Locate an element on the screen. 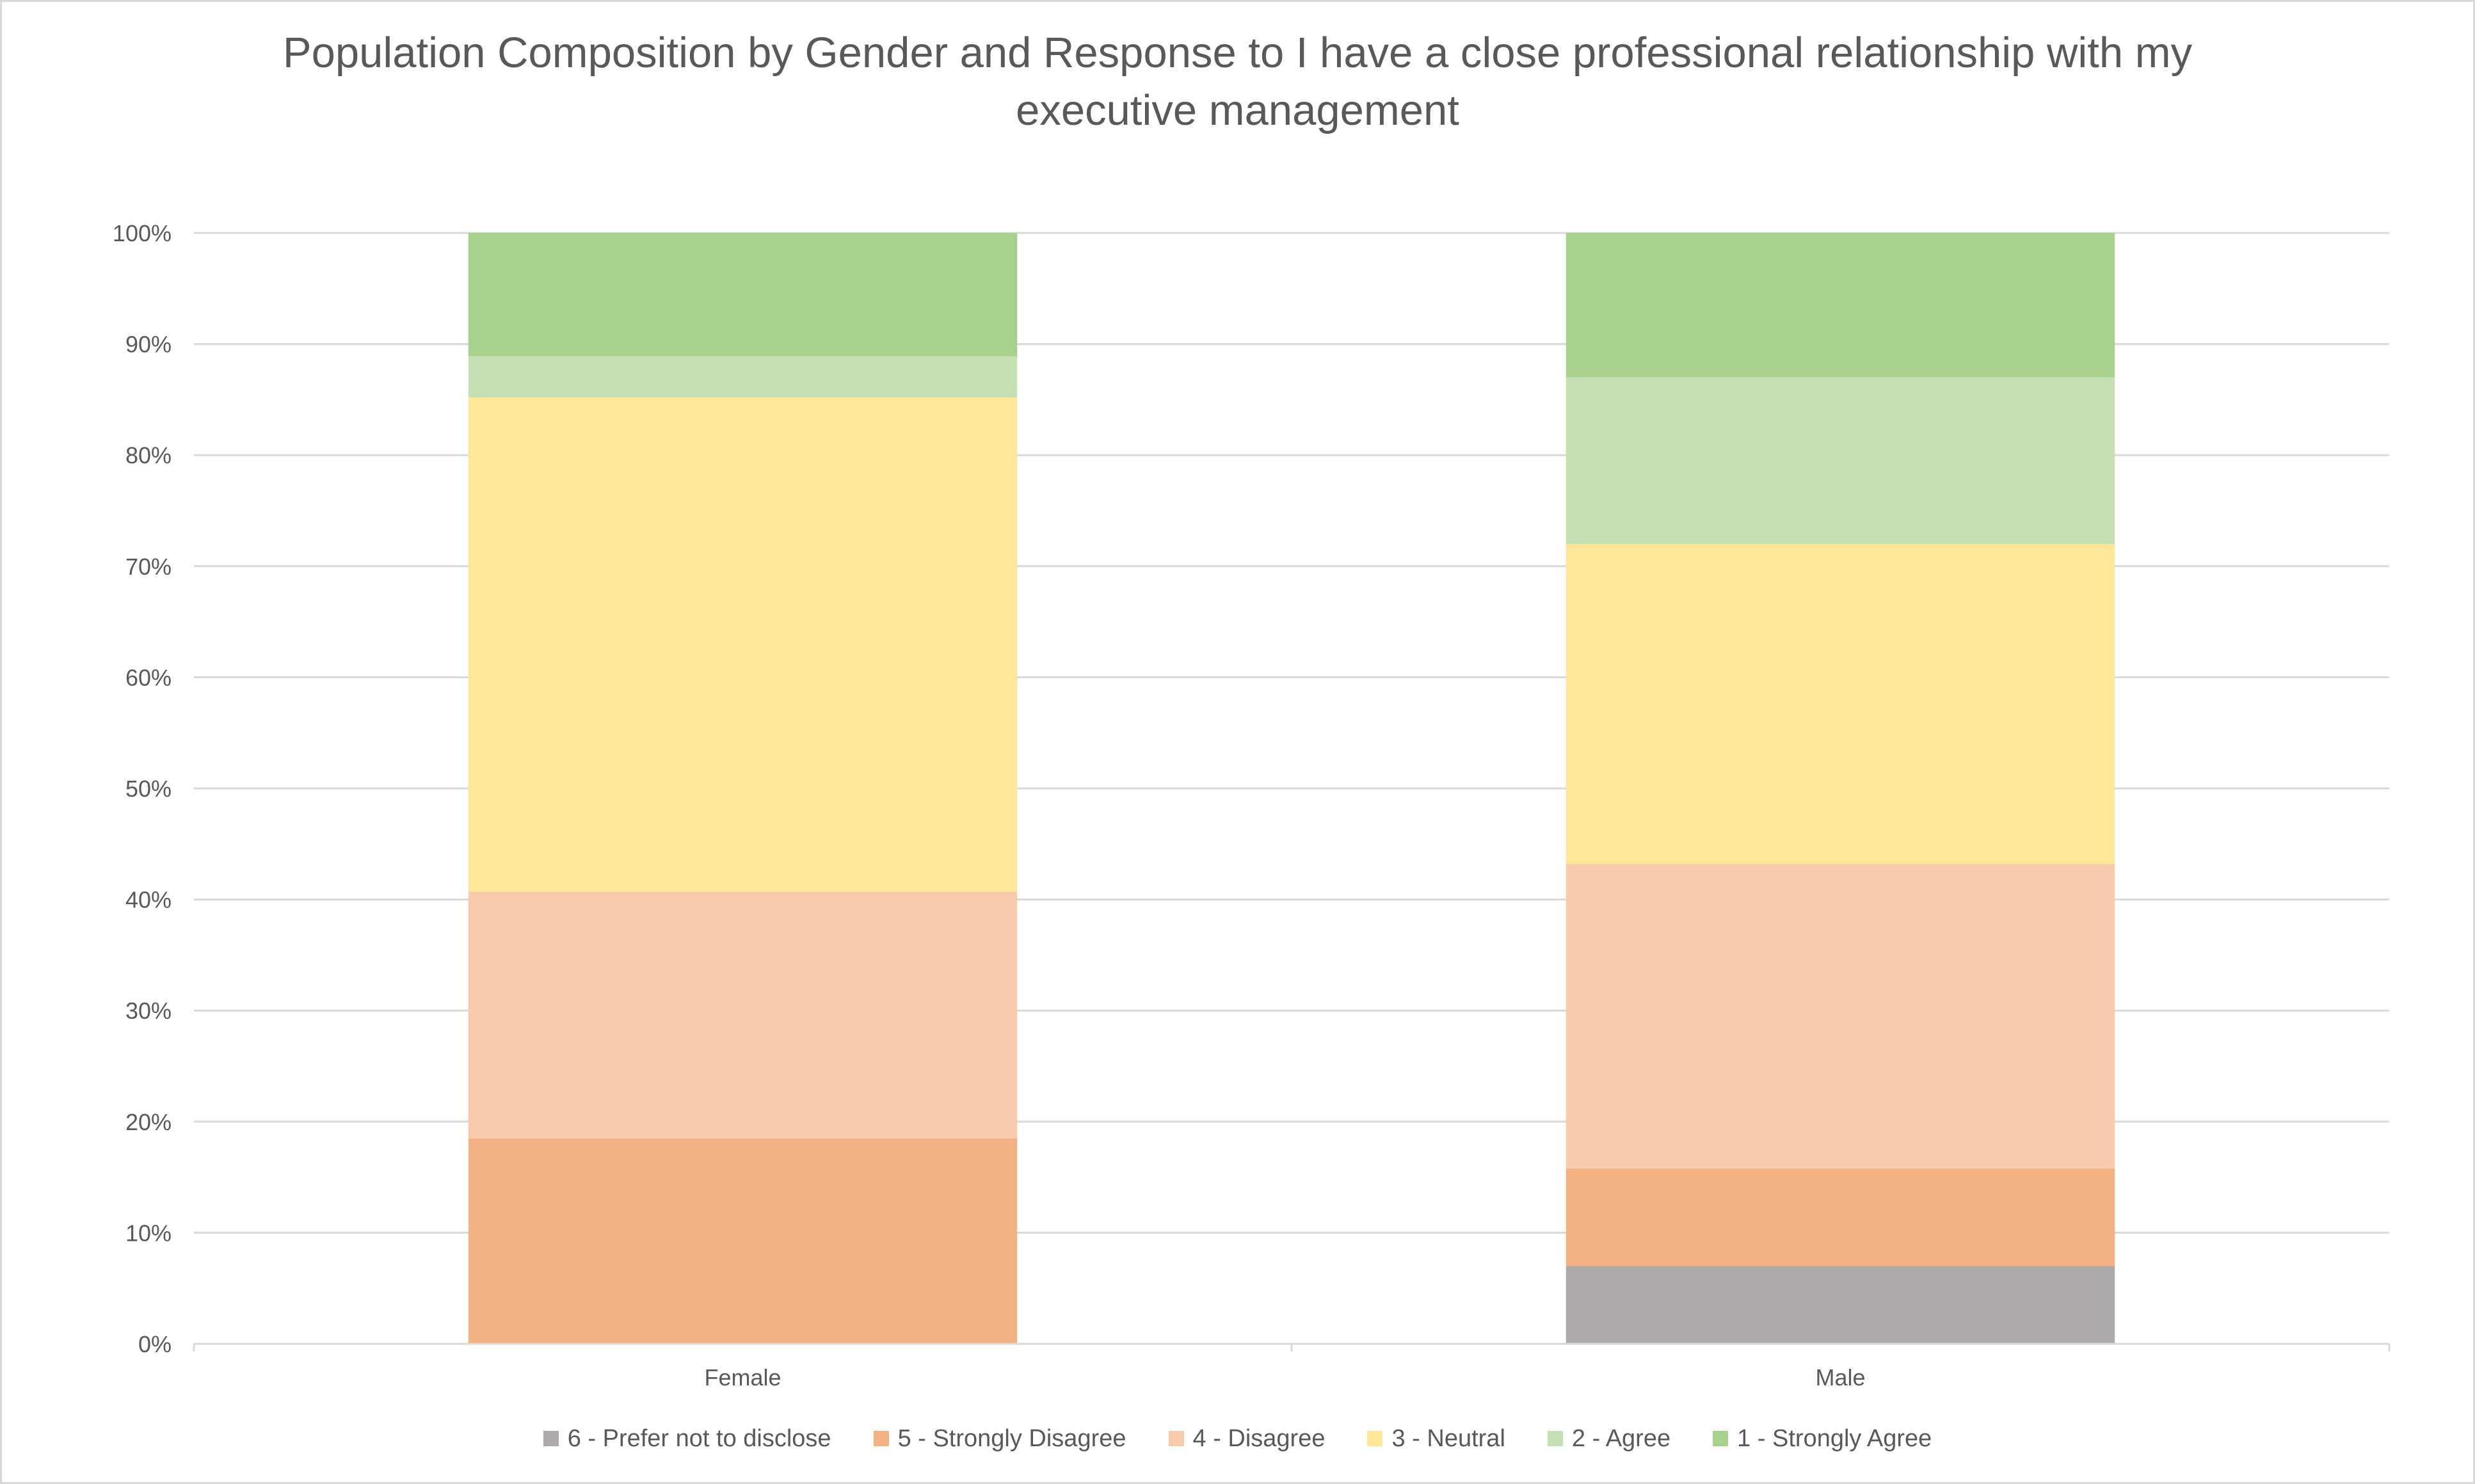 The width and height of the screenshot is (2475, 1484). legend-label: 6 - Prefer not to disclose is located at coordinates (699, 1438).